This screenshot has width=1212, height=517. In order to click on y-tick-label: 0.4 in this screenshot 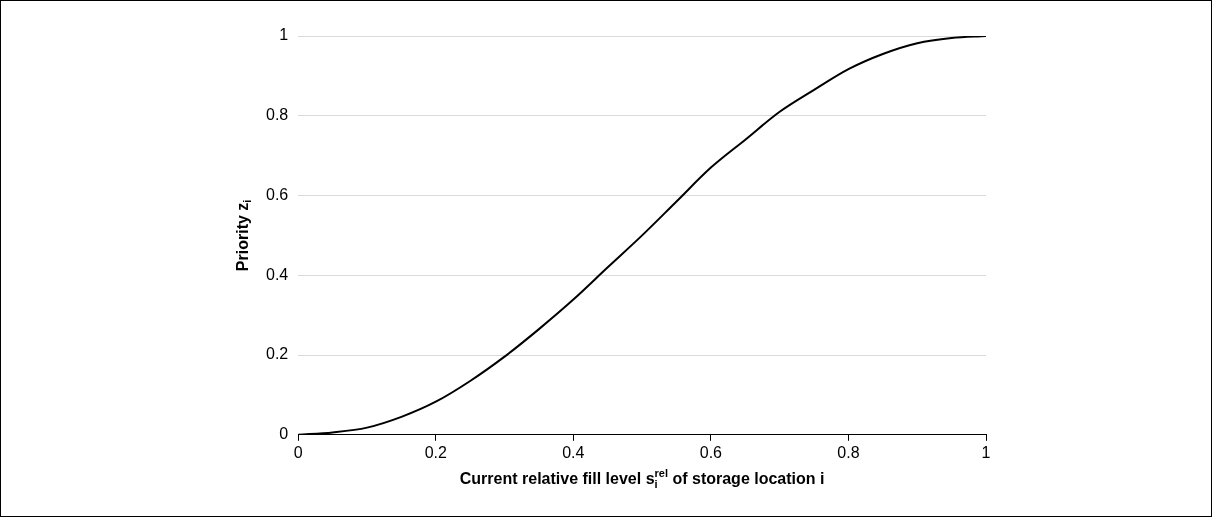, I will do `click(277, 274)`.